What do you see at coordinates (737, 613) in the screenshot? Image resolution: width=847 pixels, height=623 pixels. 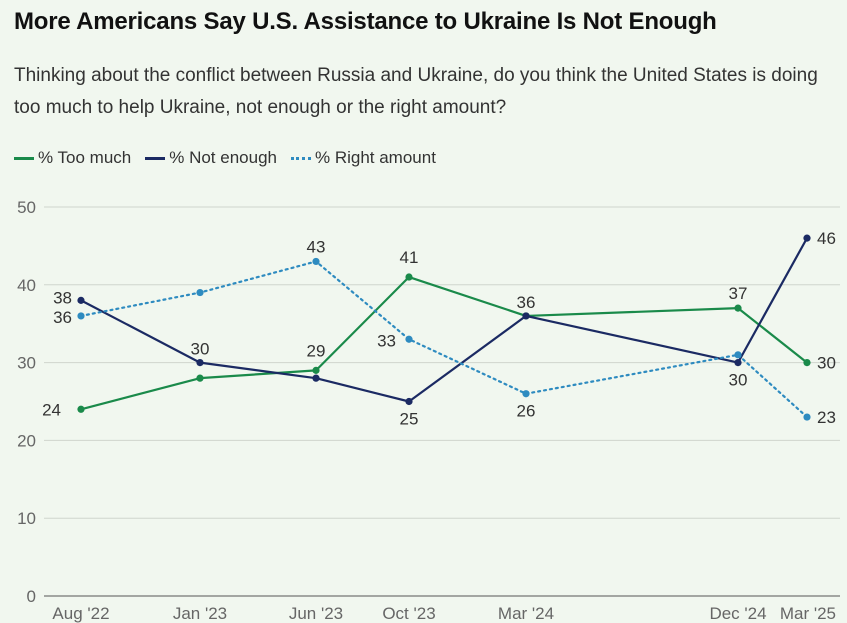 I see `x-tick-label: Dec '24` at bounding box center [737, 613].